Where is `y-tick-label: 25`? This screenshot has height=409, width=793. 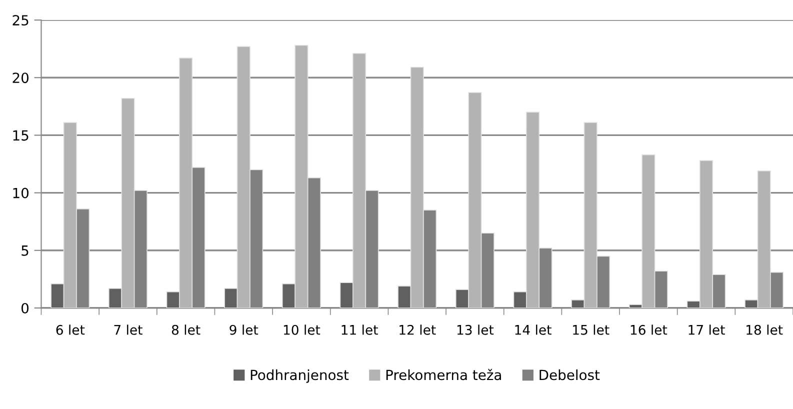 y-tick-label: 25 is located at coordinates (20, 20).